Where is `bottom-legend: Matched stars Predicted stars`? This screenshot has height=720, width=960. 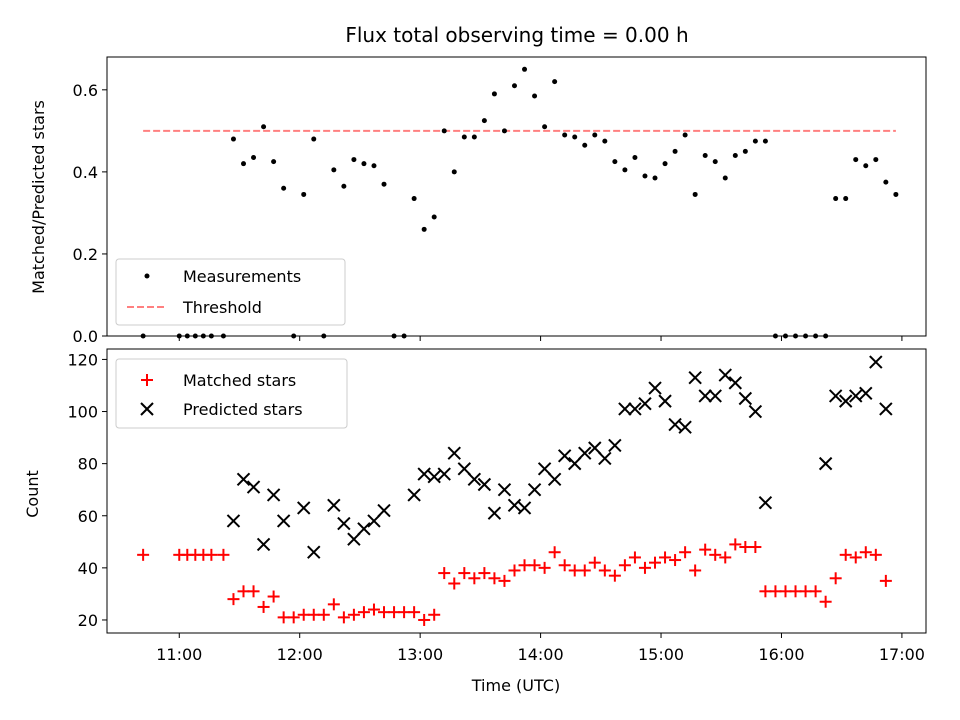
bottom-legend: Matched stars Predicted stars is located at coordinates (231, 393).